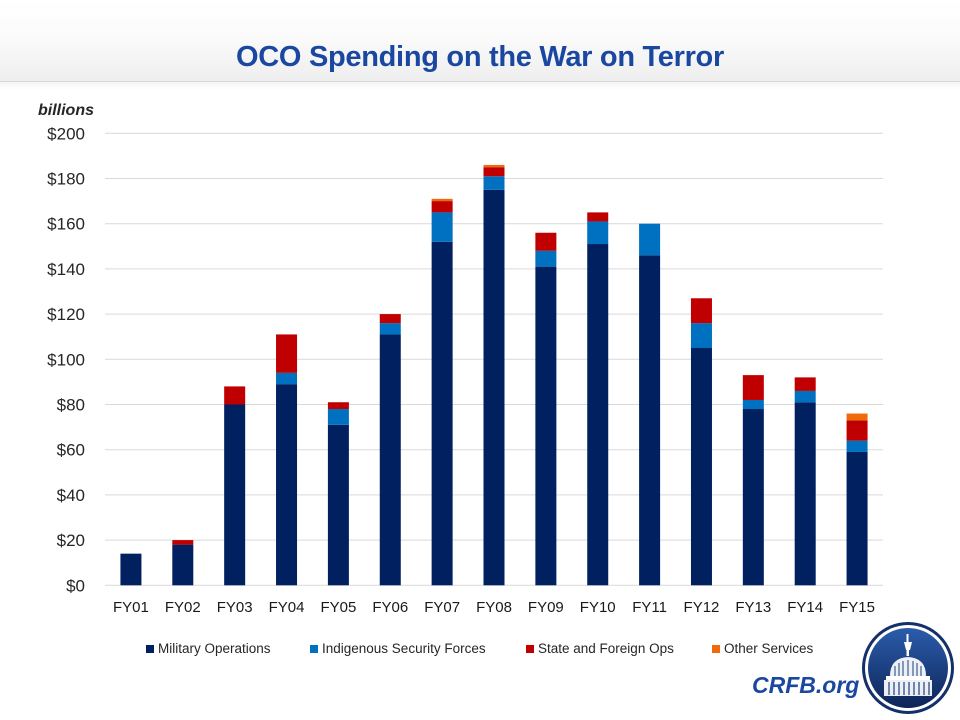 Image resolution: width=960 pixels, height=720 pixels. Describe the element at coordinates (66, 269) in the screenshot. I see `y-tick-label: $140` at that location.